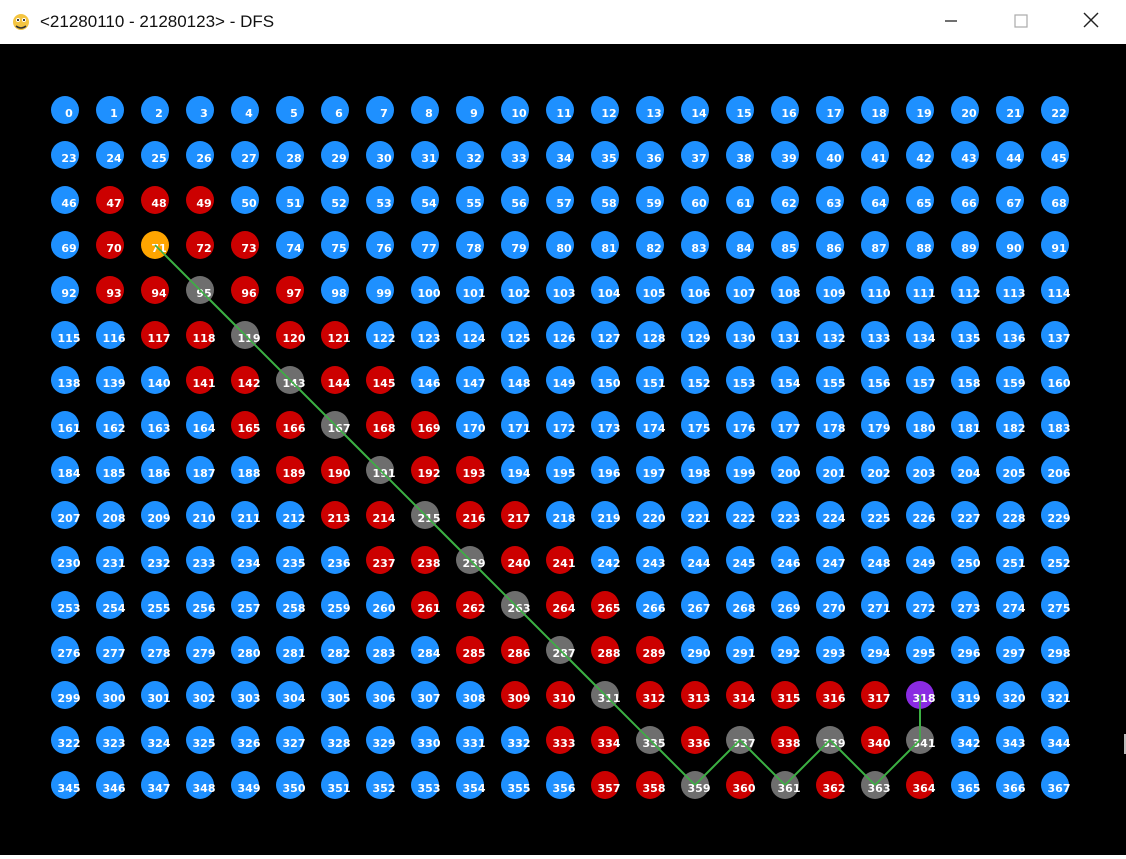 This screenshot has height=859, width=1126. I want to click on grid-node-unvisited: 245, so click(740, 560).